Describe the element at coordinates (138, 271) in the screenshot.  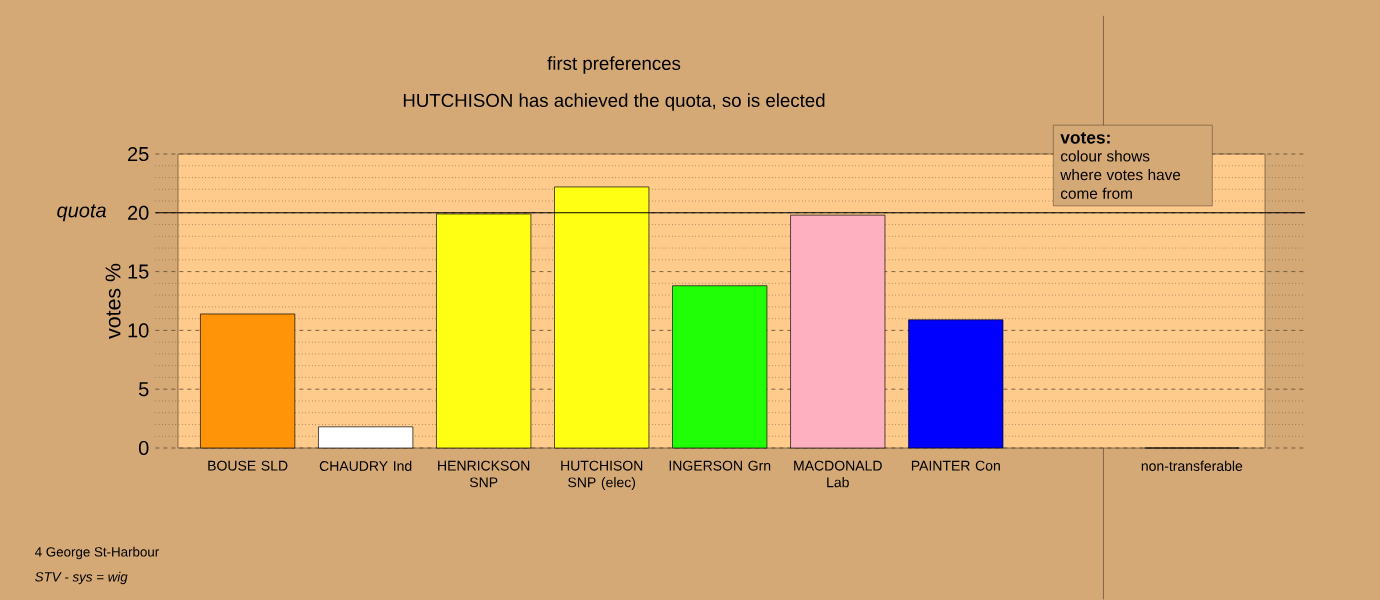
I see `y-tick-label: 15` at that location.